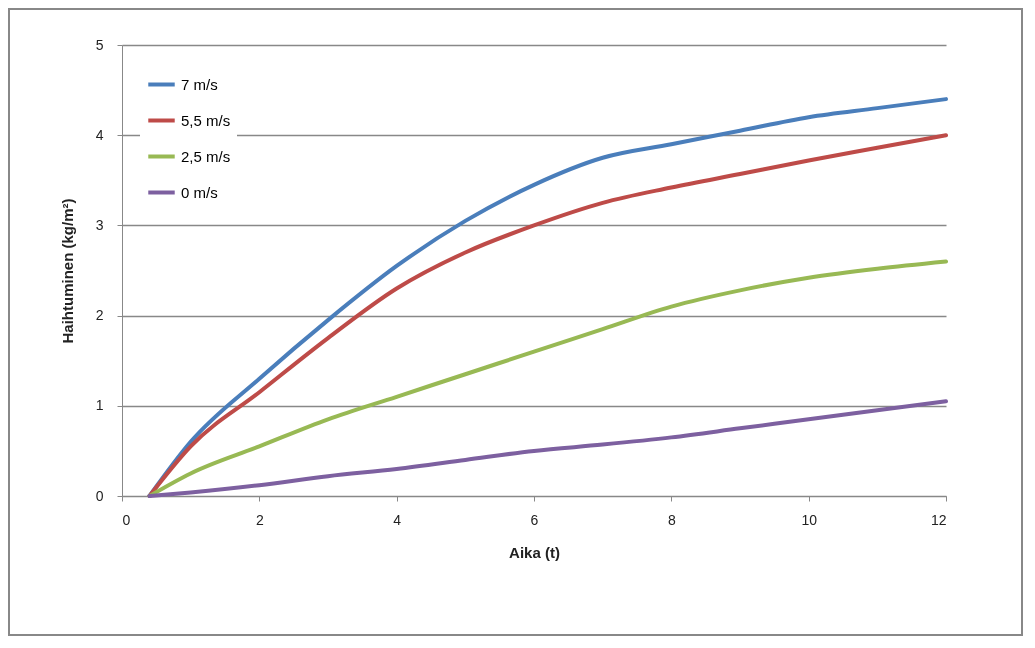  What do you see at coordinates (206, 156) in the screenshot?
I see `legend-label: 2,5 m/s` at bounding box center [206, 156].